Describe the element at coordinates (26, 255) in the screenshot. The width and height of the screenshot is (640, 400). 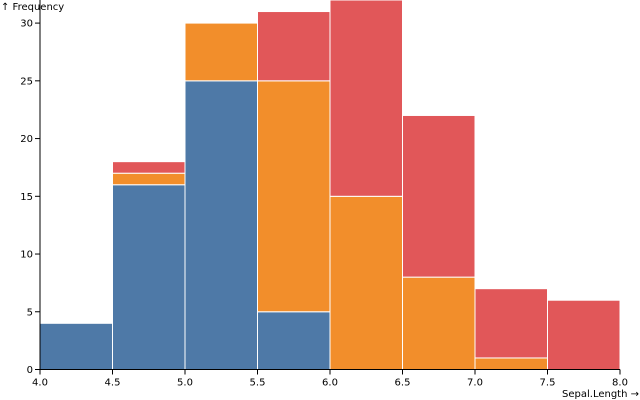
I see `y-tick-label: 10` at that location.